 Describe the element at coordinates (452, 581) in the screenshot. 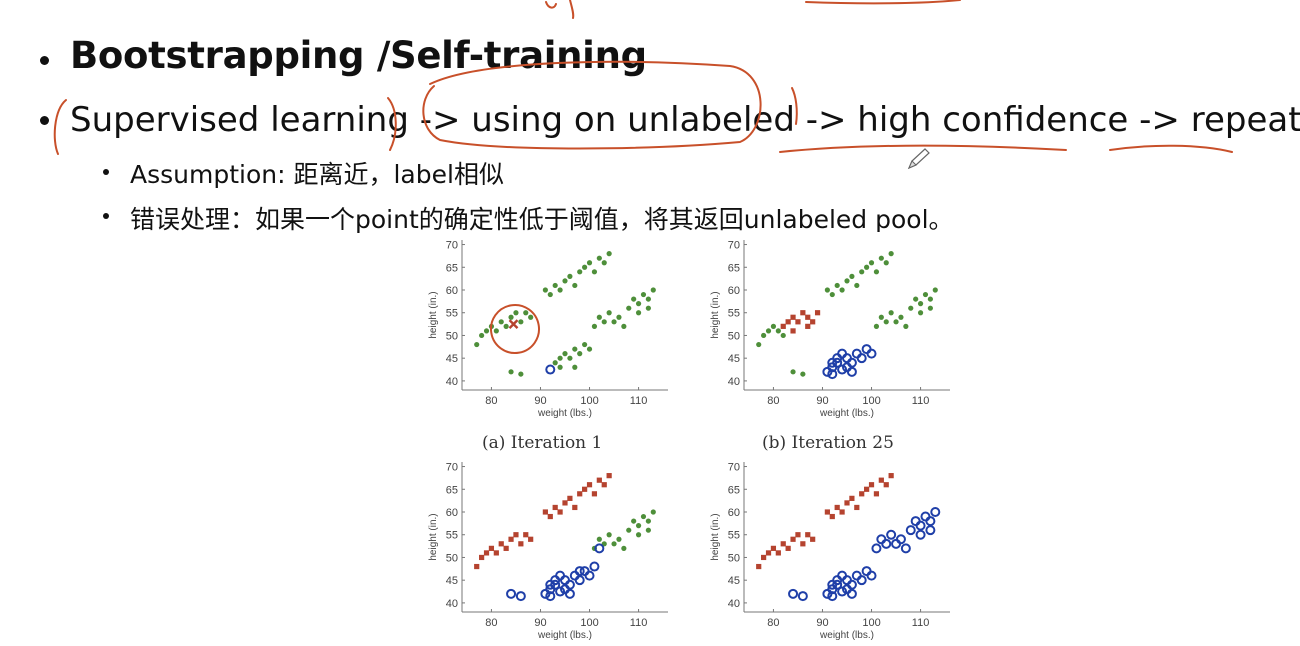

I see `y-tick-label: 45` at that location.